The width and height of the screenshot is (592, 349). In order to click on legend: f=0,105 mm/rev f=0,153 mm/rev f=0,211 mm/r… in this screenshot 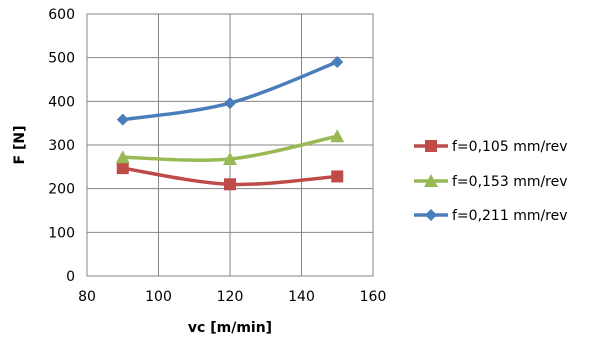, I will do `click(491, 181)`.